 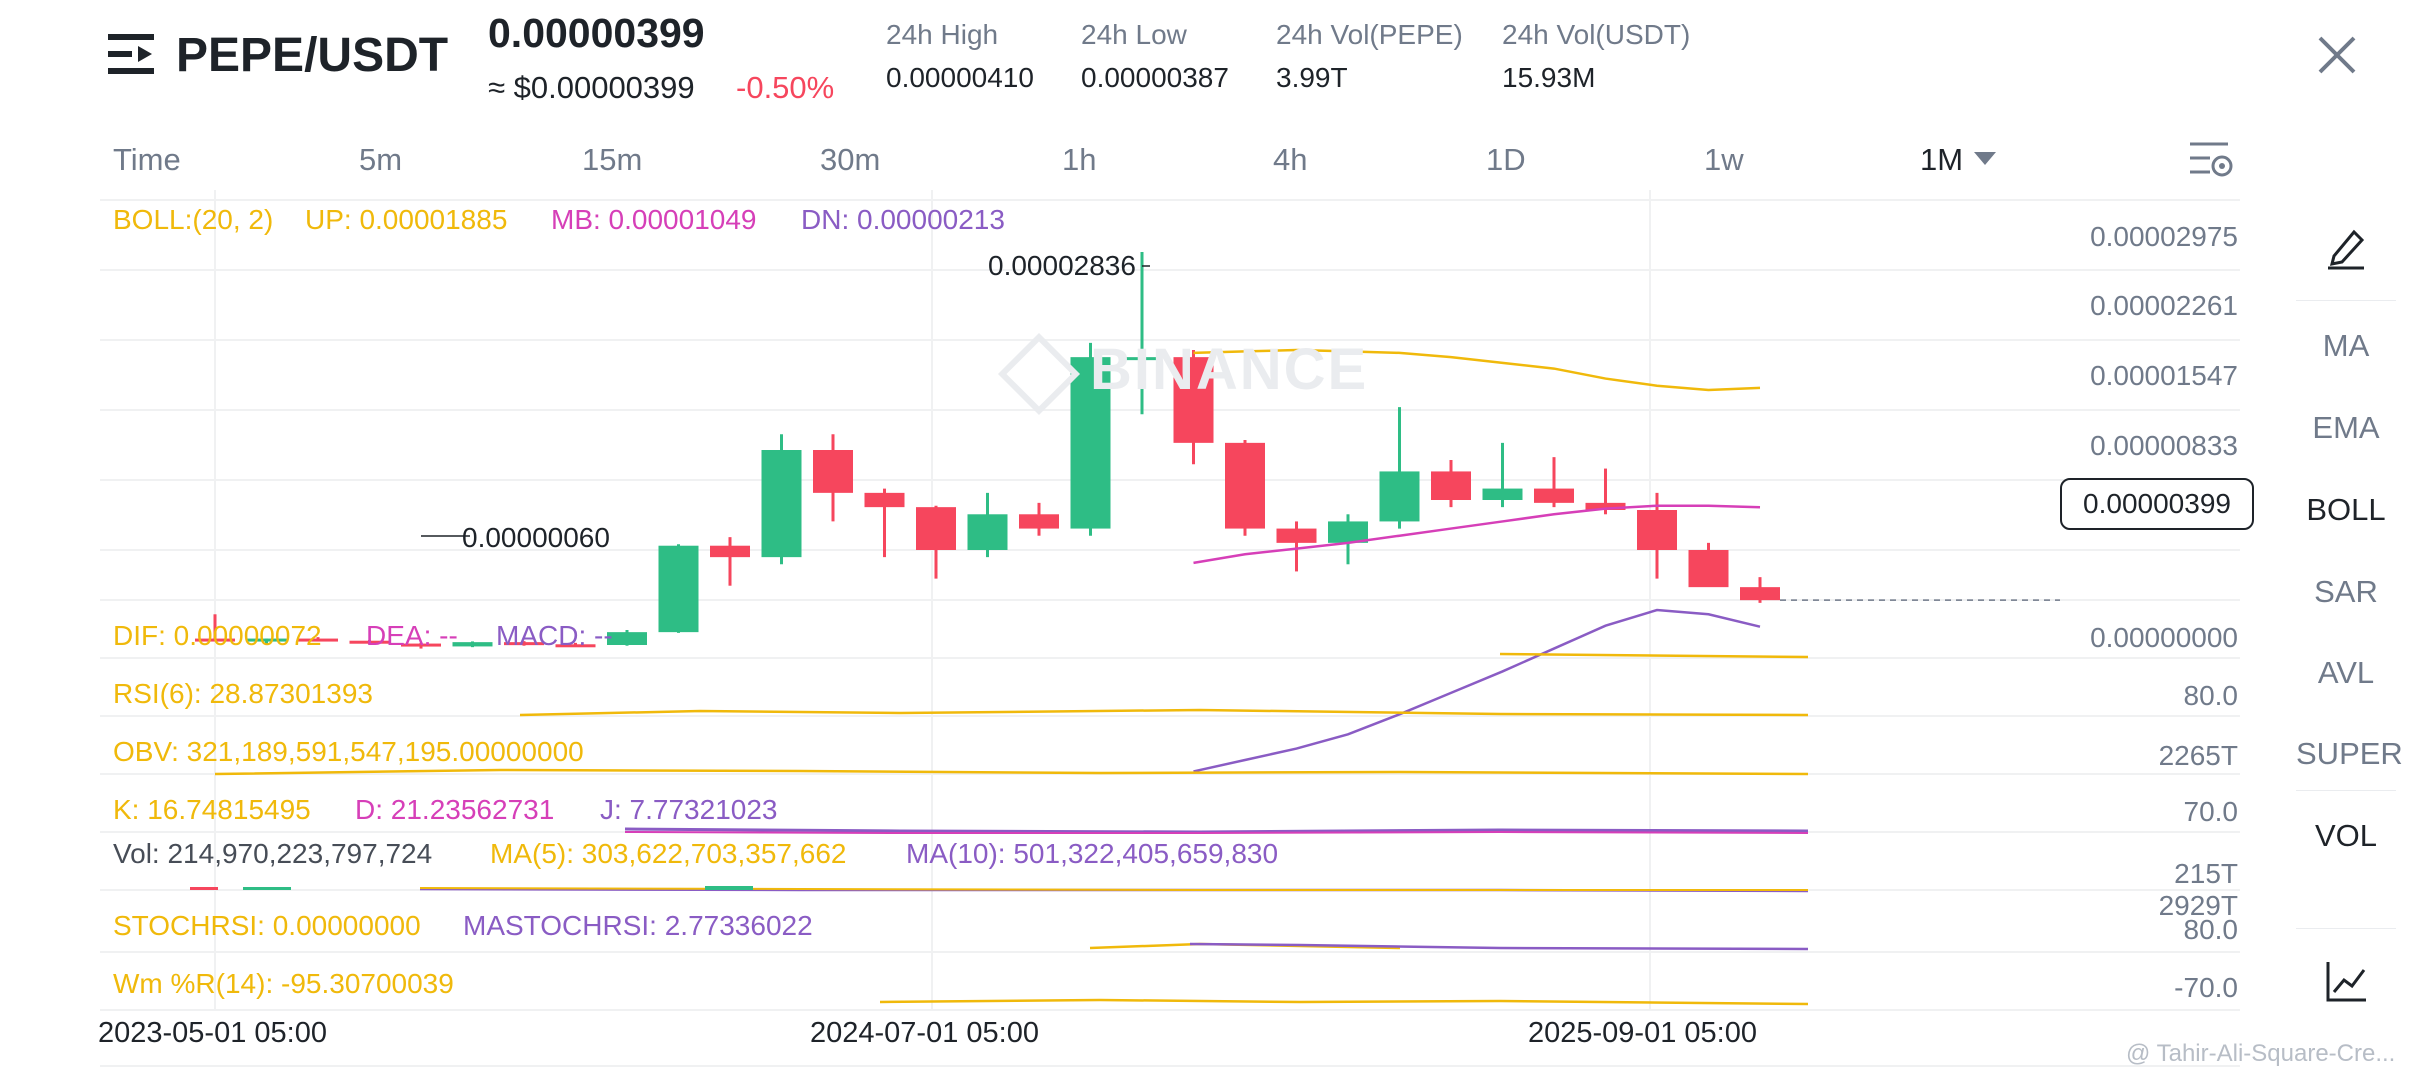 I want to click on side-avl: AVL, so click(x=2346, y=672).